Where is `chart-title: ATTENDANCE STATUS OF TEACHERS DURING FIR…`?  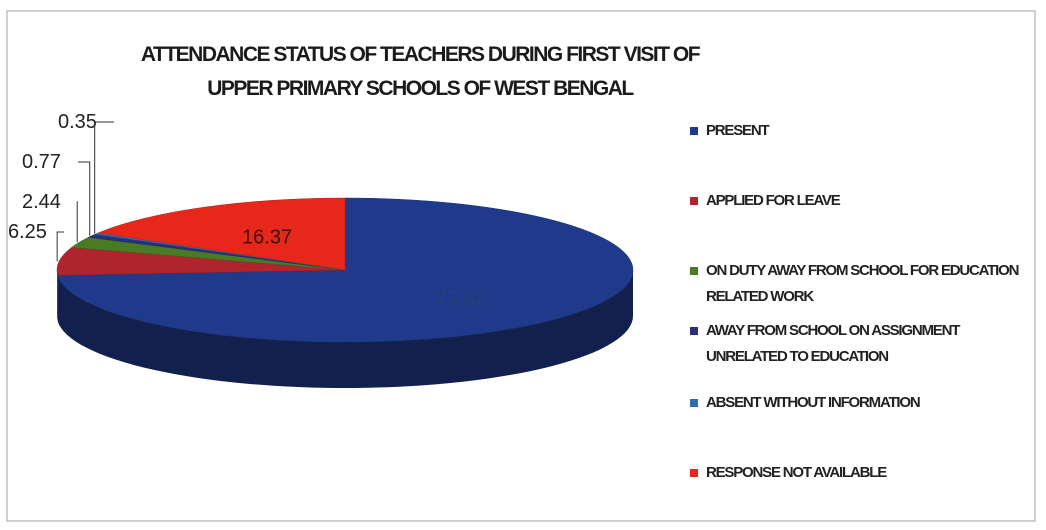
chart-title: ATTENDANCE STATUS OF TEACHERS DURING FIR… is located at coordinates (420, 72).